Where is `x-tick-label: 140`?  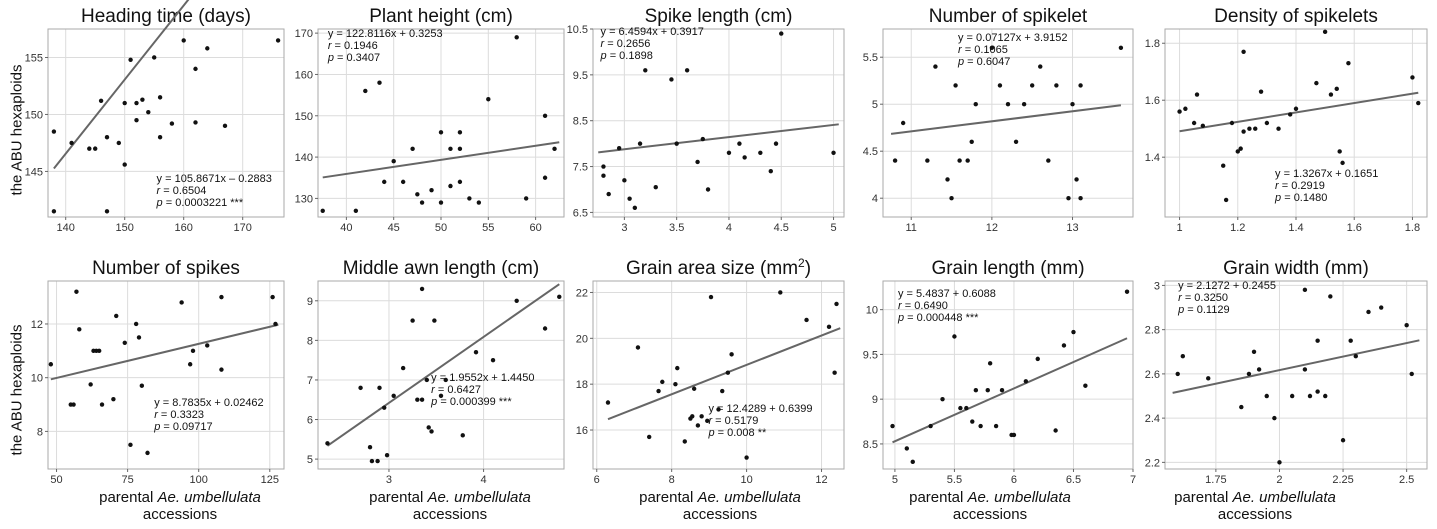
x-tick-label: 140 is located at coordinates (66, 228).